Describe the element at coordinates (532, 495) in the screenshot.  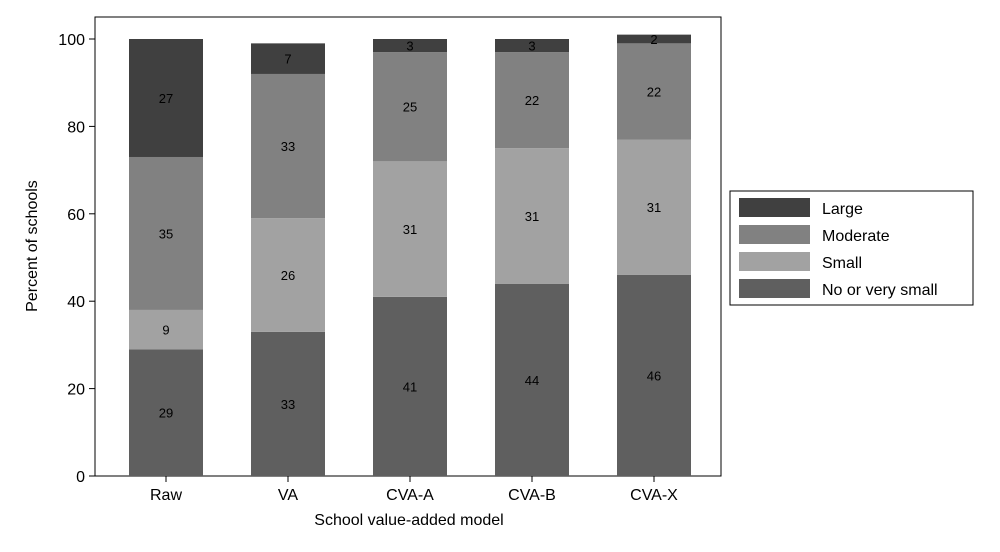
I see `x-tick-label-cva-b: CVA-B` at that location.